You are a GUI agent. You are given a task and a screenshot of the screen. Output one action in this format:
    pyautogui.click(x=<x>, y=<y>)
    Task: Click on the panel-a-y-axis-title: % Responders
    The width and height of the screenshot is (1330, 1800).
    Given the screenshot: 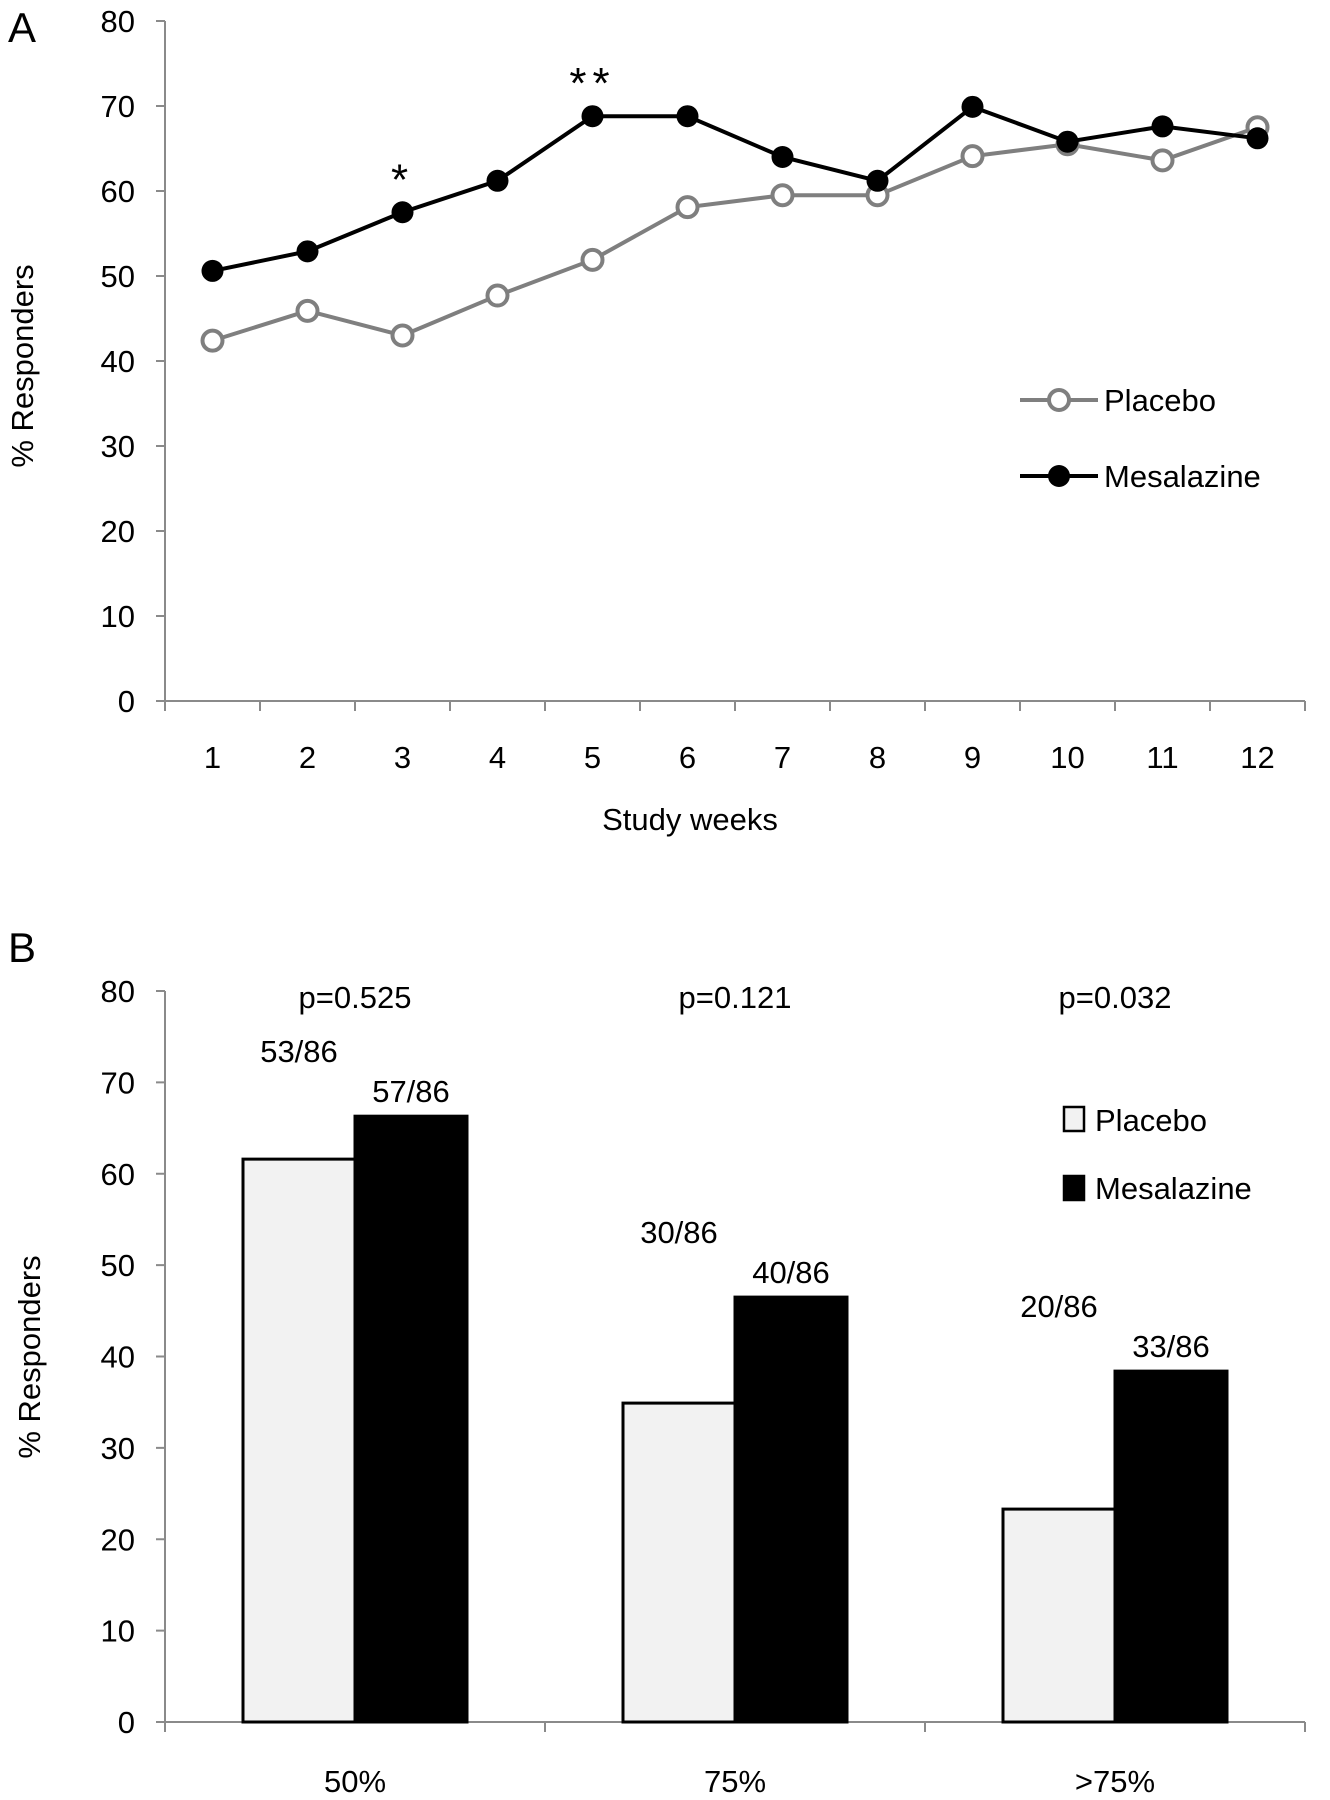 What is the action you would take?
    pyautogui.click(x=22, y=365)
    